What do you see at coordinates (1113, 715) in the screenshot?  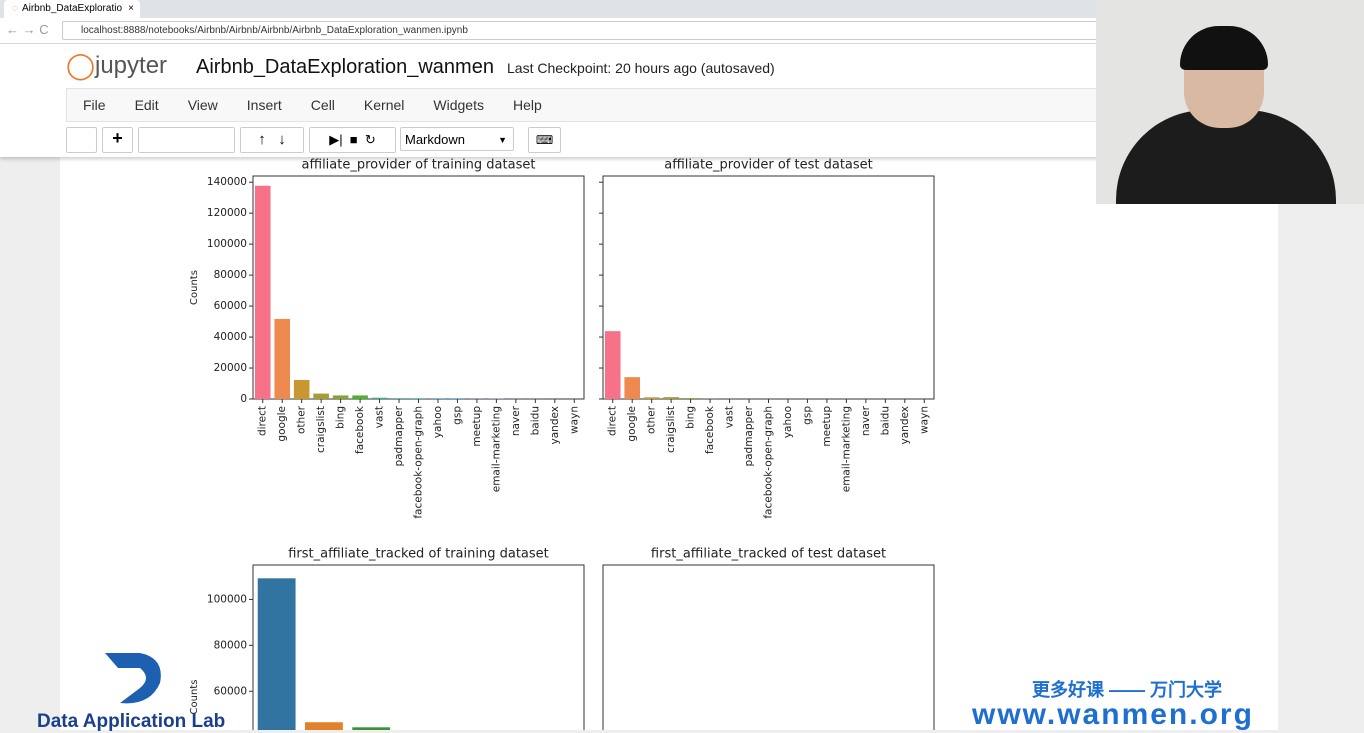 I see `site: www.wanmen.org` at bounding box center [1113, 715].